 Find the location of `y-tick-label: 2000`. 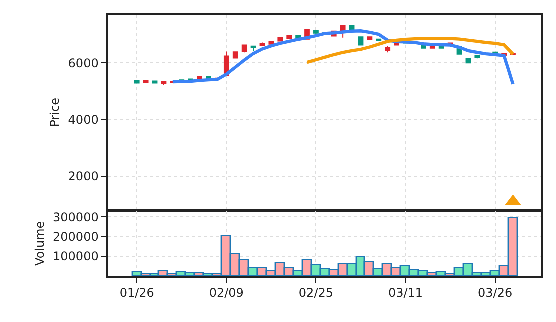

y-tick-label: 2000 is located at coordinates (83, 176).